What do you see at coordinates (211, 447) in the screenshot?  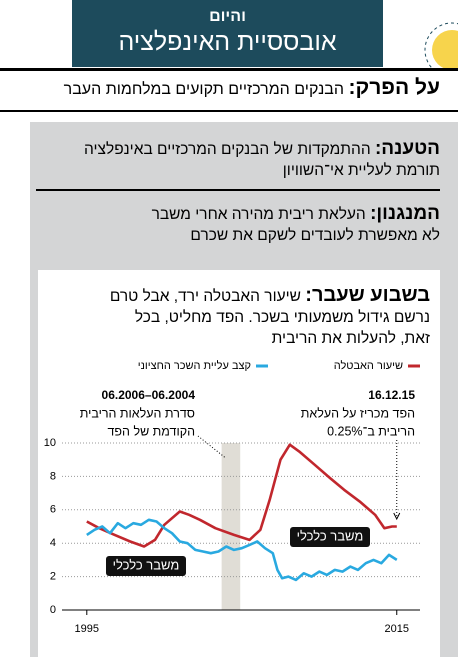 I see `leader` at bounding box center [211, 447].